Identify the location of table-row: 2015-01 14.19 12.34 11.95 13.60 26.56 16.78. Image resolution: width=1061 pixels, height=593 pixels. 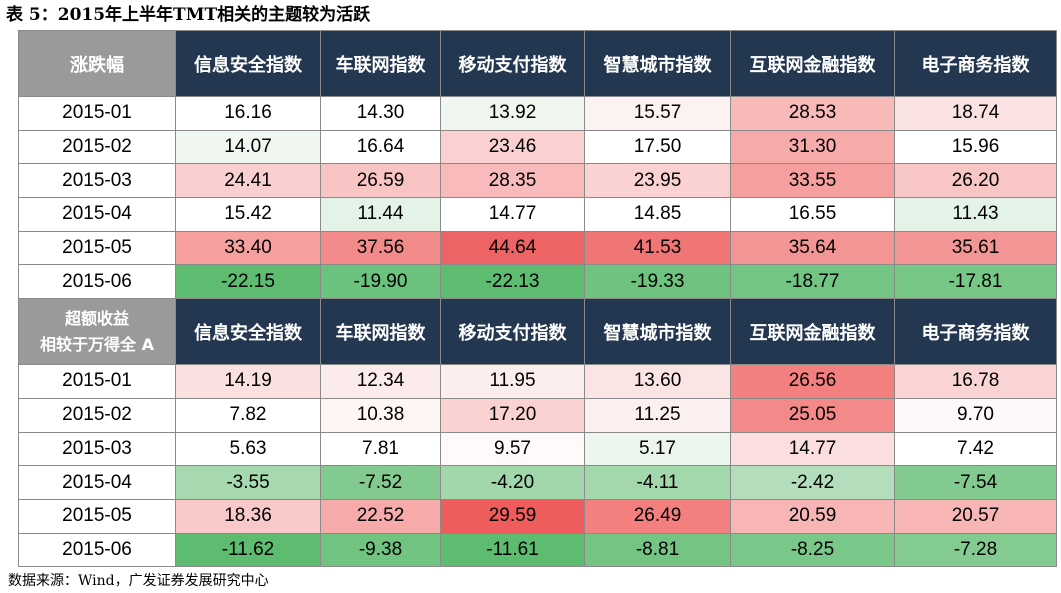
(537, 381).